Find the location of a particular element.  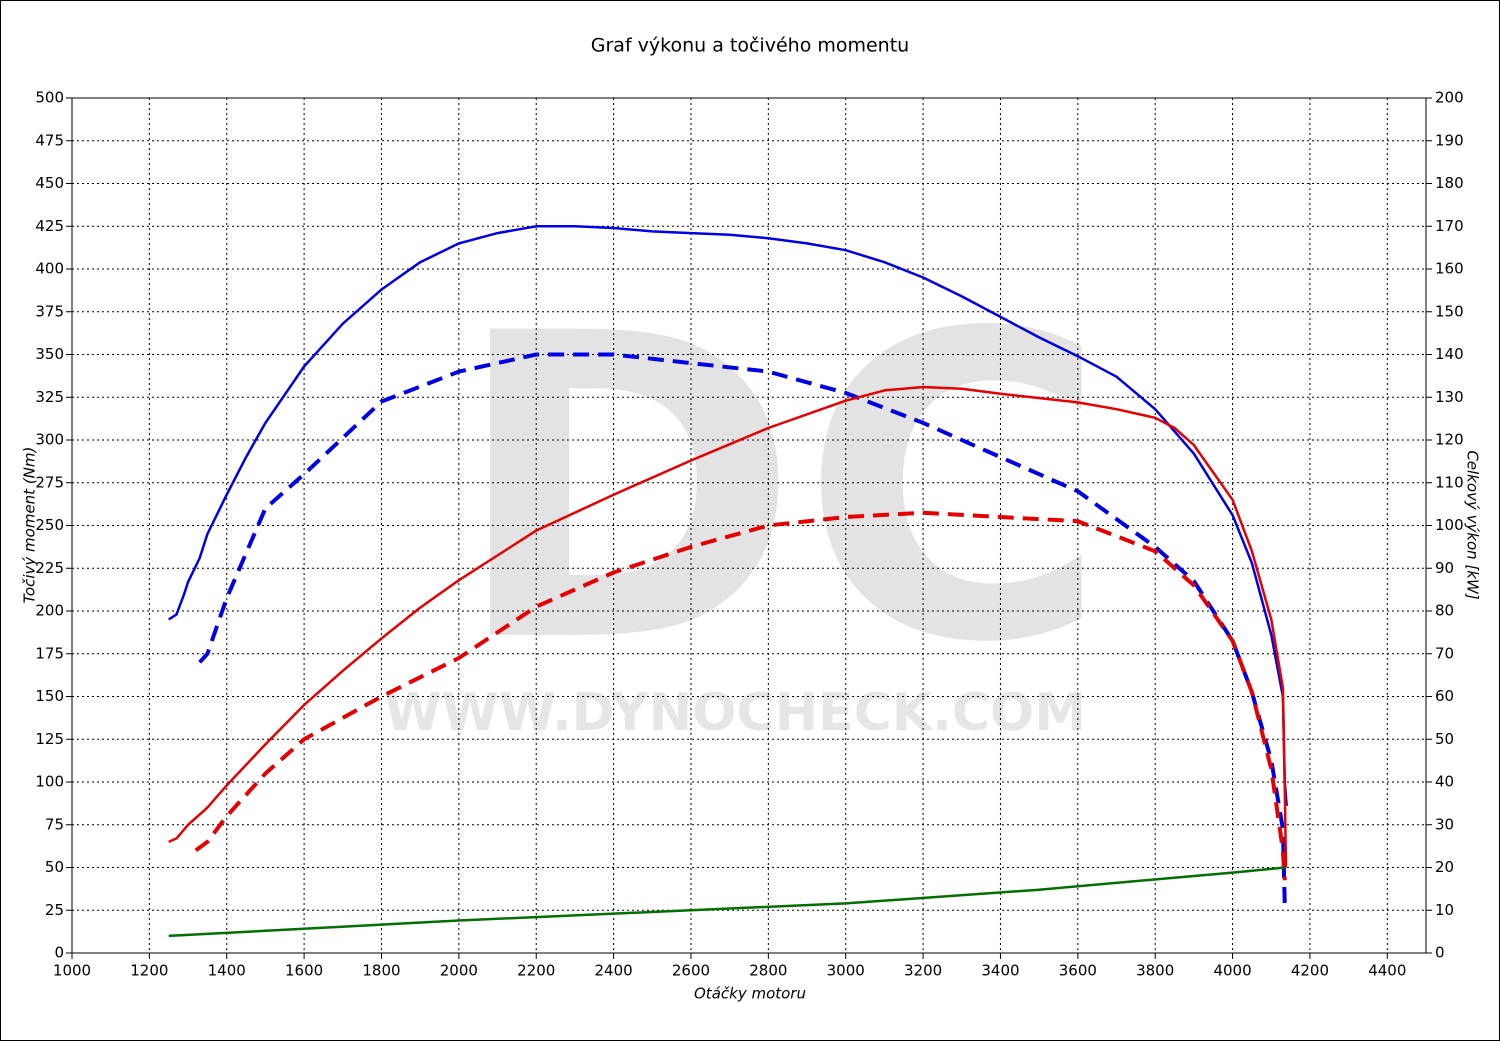

x-tick-label: 4400 is located at coordinates (1387, 971).